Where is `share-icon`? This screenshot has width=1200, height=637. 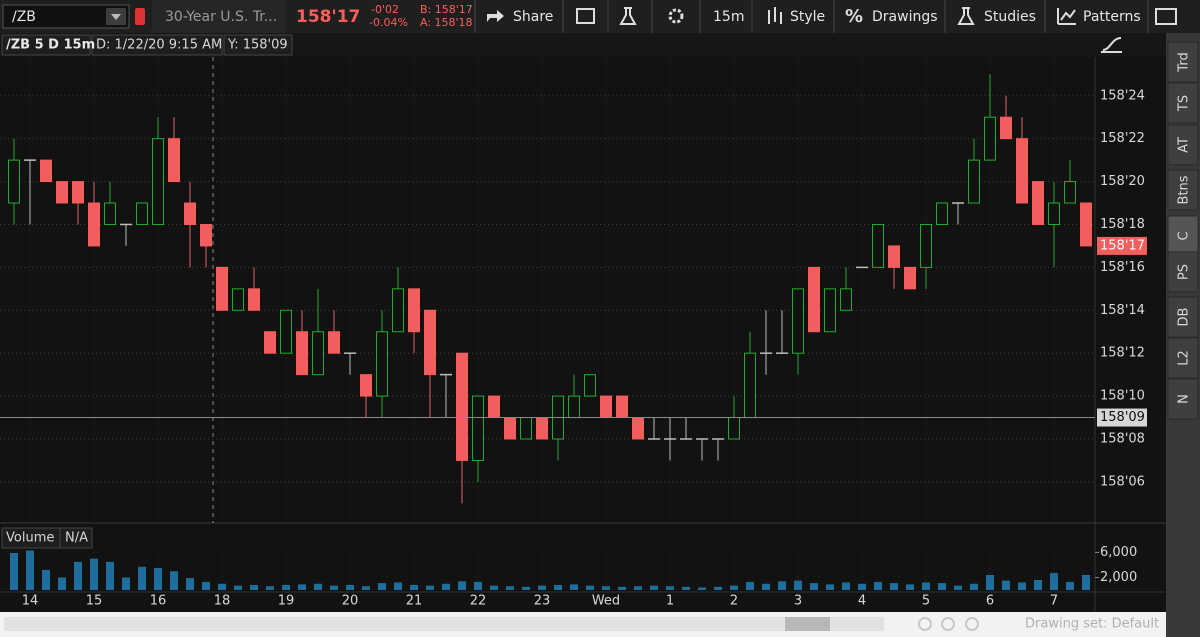 share-icon is located at coordinates (495, 16).